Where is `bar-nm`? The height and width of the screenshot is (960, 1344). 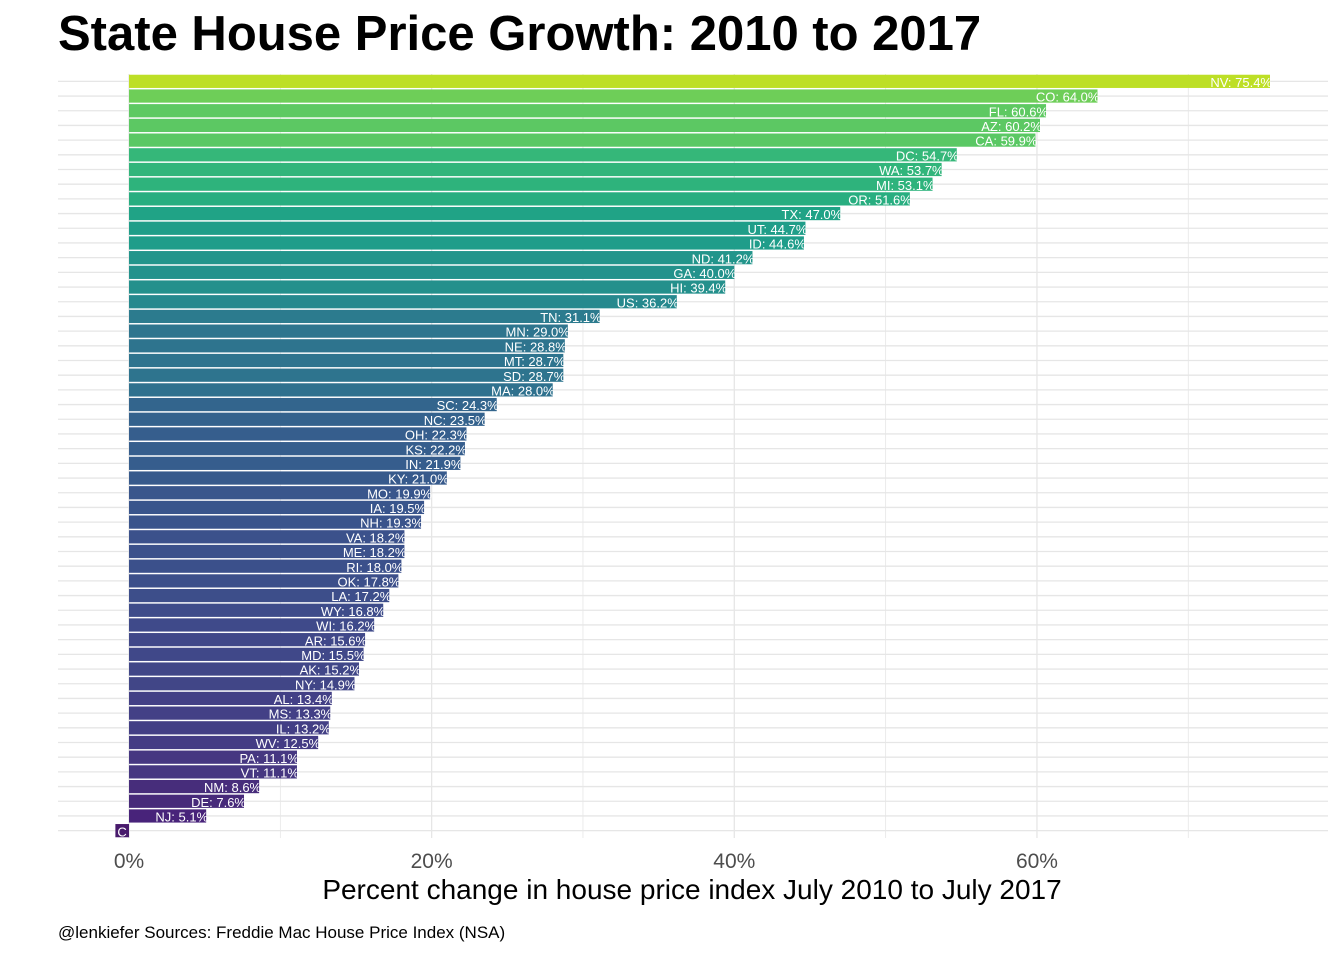 bar-nm is located at coordinates (194, 786).